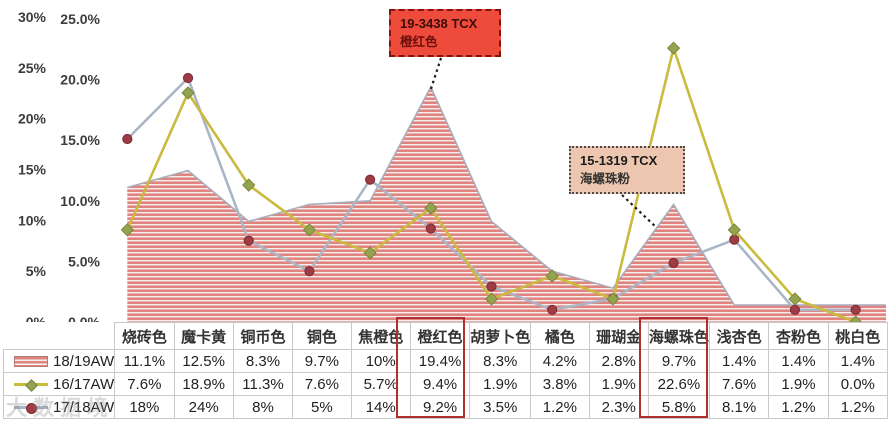 This screenshot has width=888, height=422. Describe the element at coordinates (440, 384) in the screenshot. I see `table-cell: 9.4%` at that location.